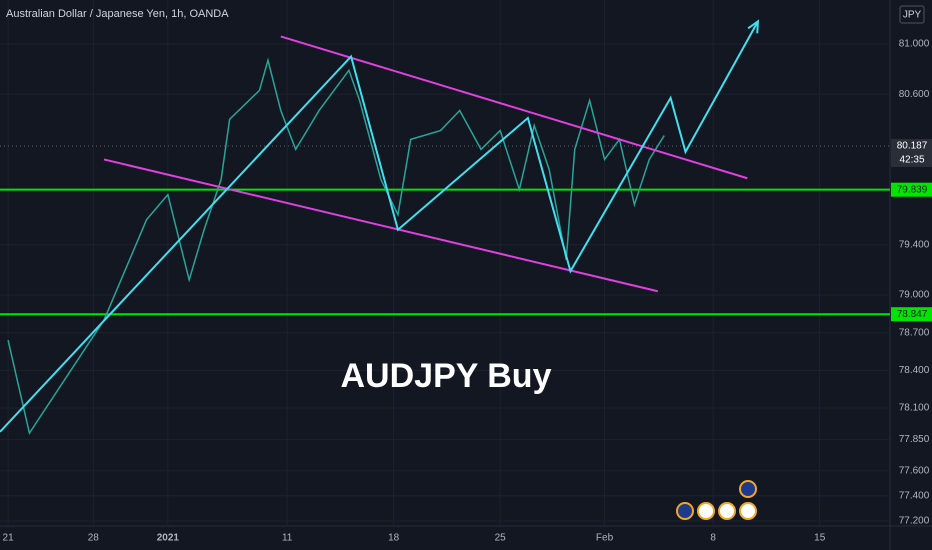  I want to click on last-price-label: 80.187, so click(912, 146).